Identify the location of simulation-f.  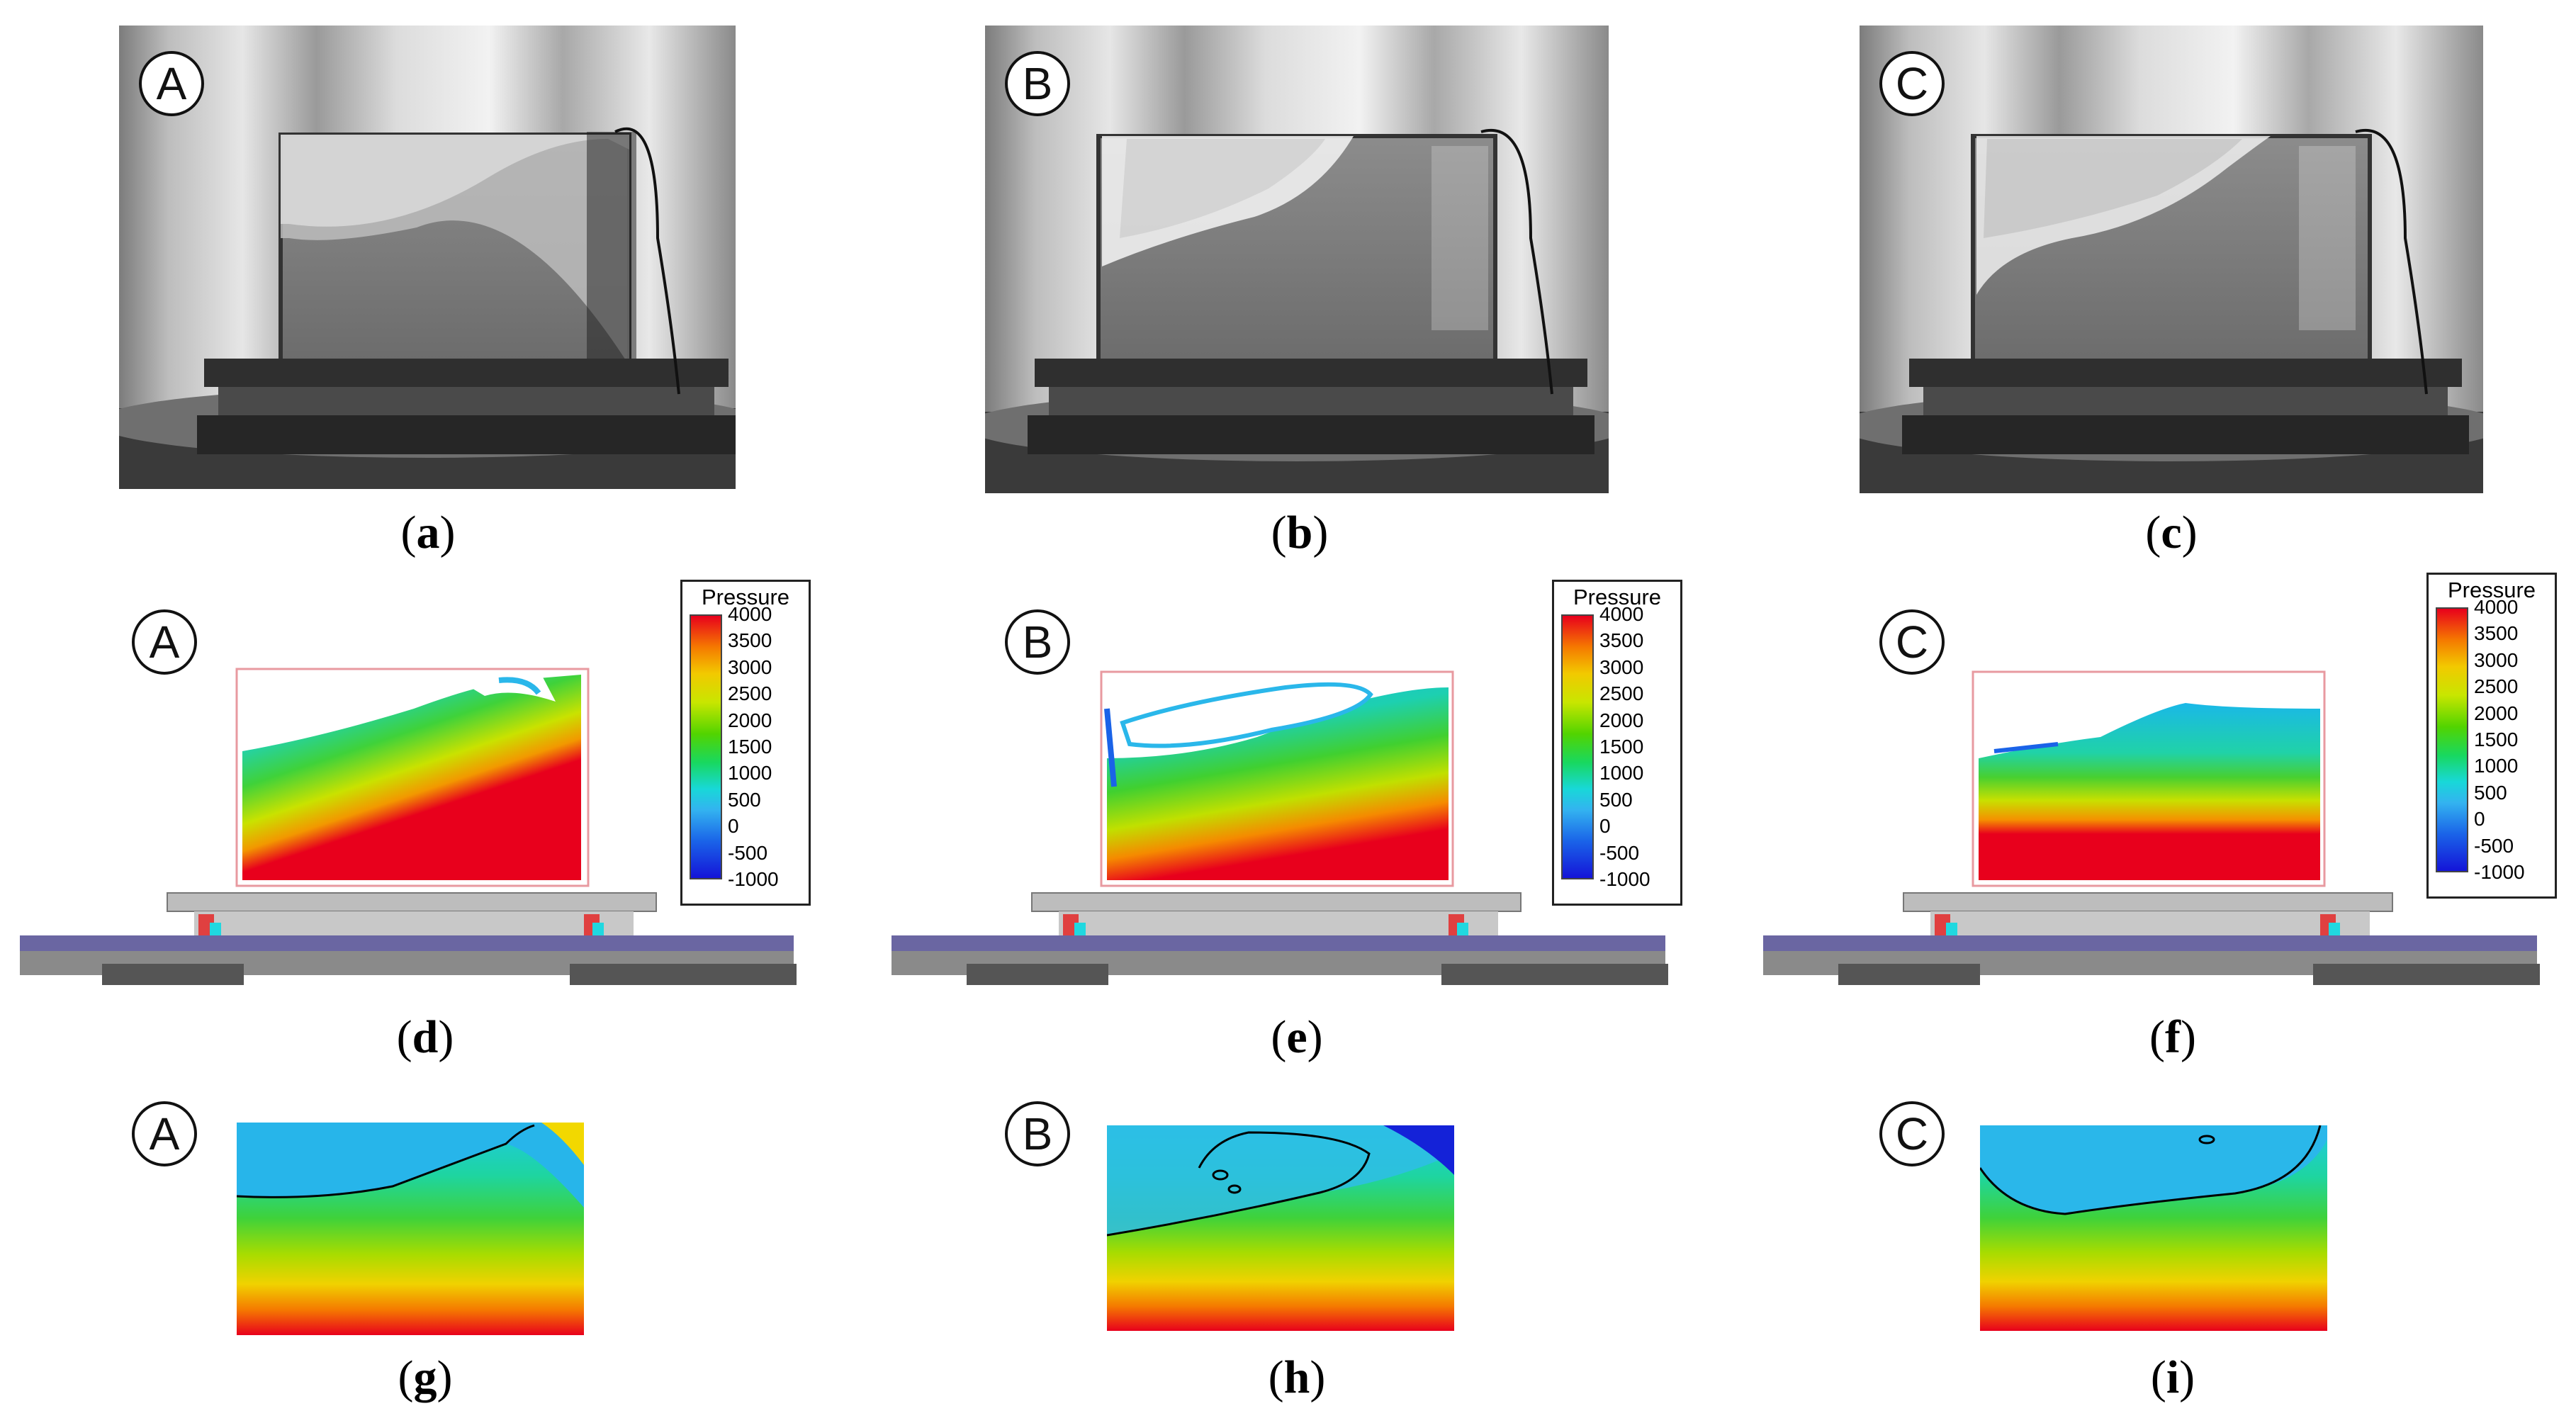
(2151, 827).